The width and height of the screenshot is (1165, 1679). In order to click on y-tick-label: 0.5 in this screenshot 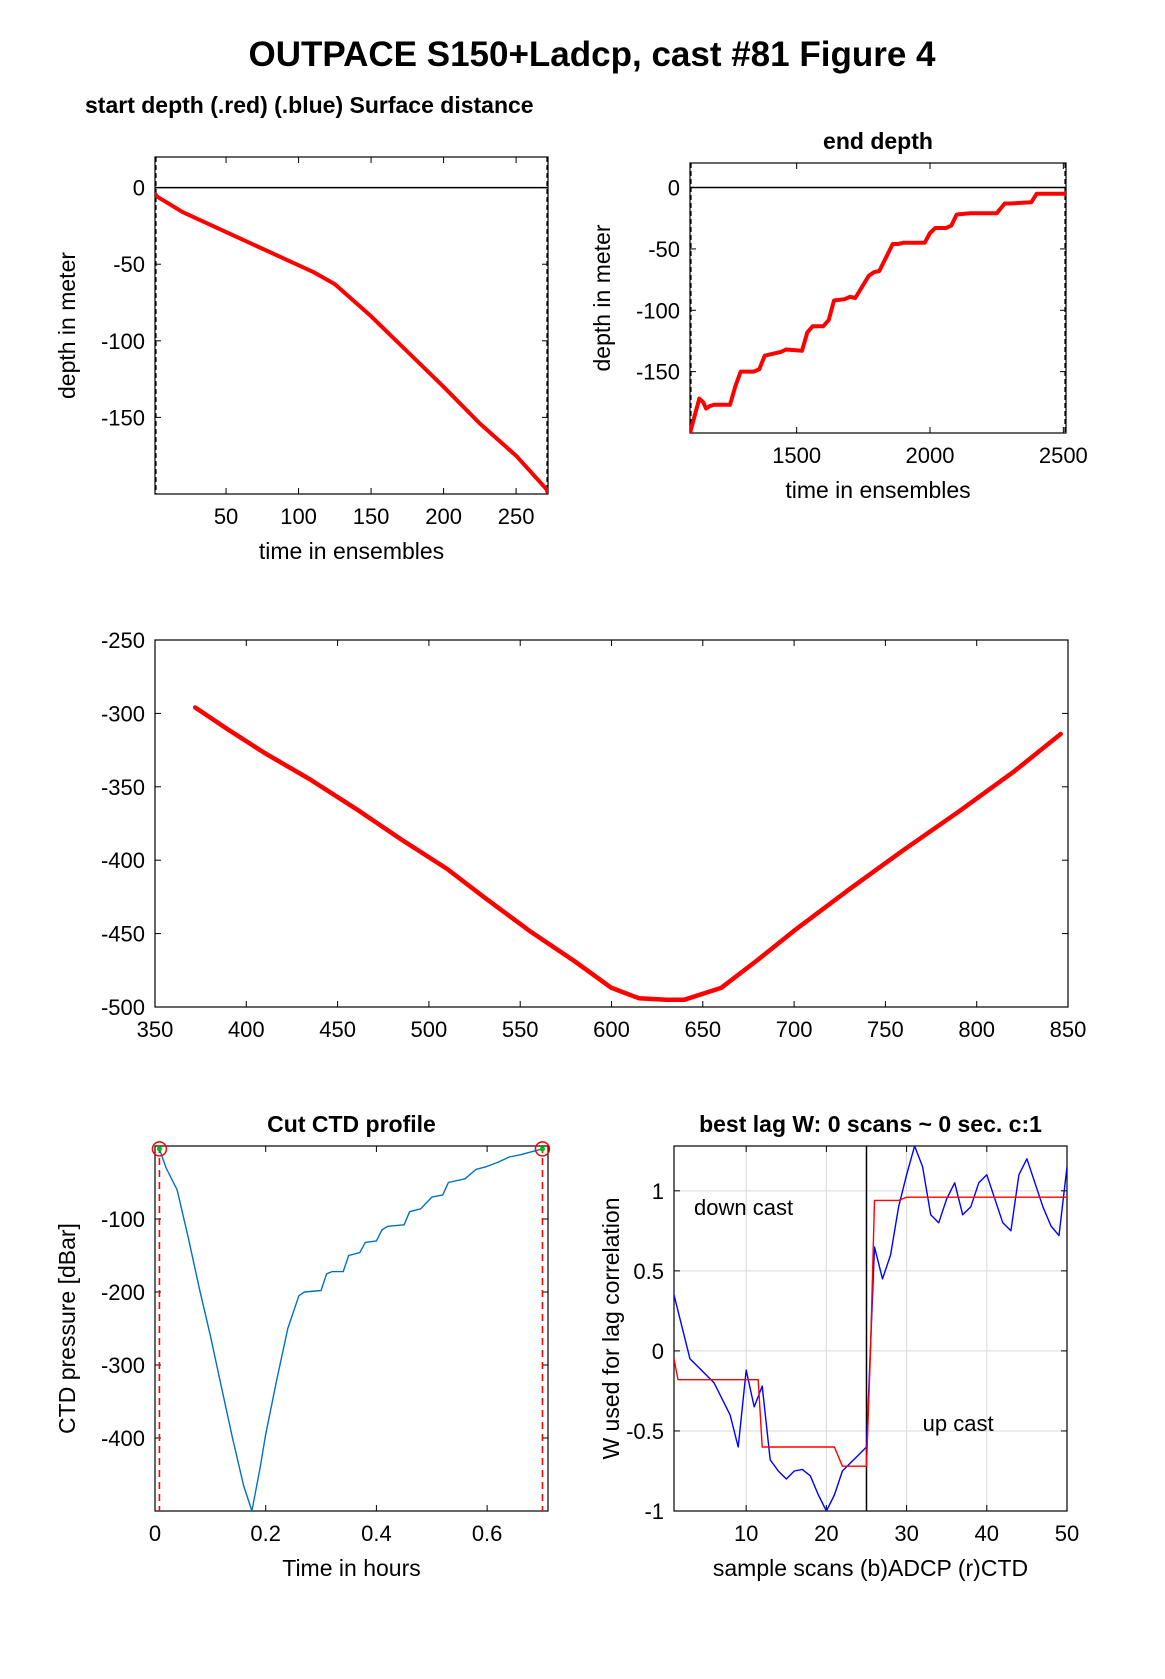, I will do `click(648, 1271)`.